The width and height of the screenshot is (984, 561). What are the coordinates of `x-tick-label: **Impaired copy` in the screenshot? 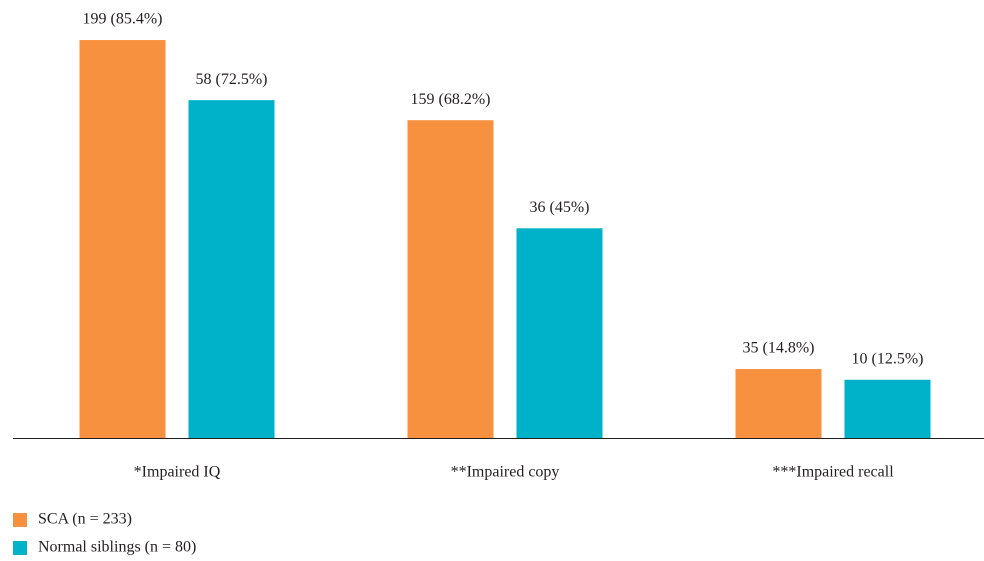 It's located at (505, 472).